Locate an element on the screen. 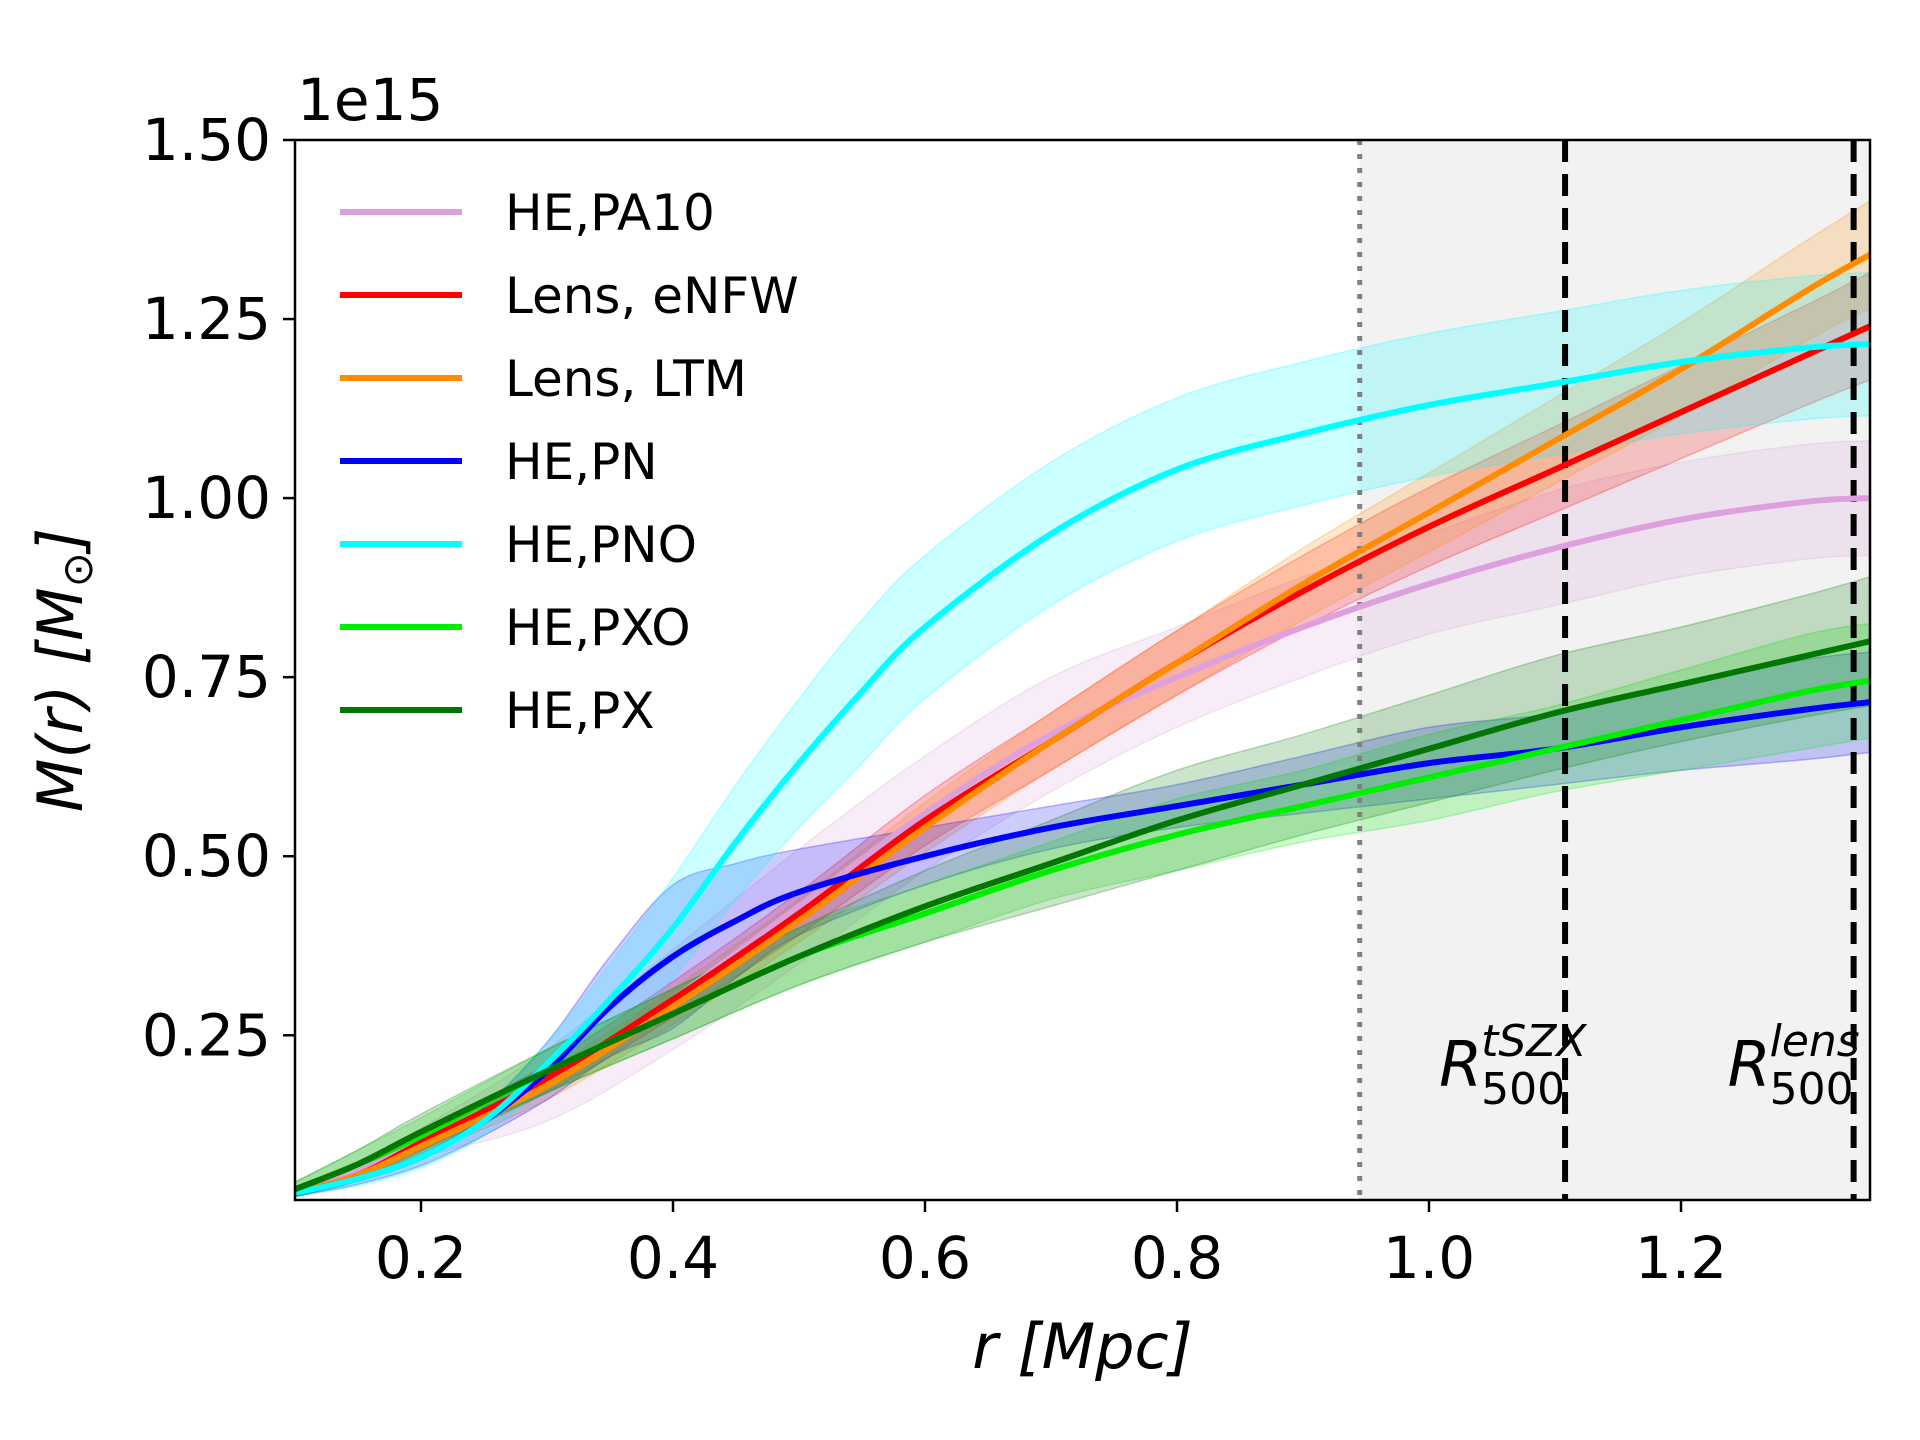 This screenshot has height=1440, width=1920. legend-label-4: HE,PNO is located at coordinates (601, 545).